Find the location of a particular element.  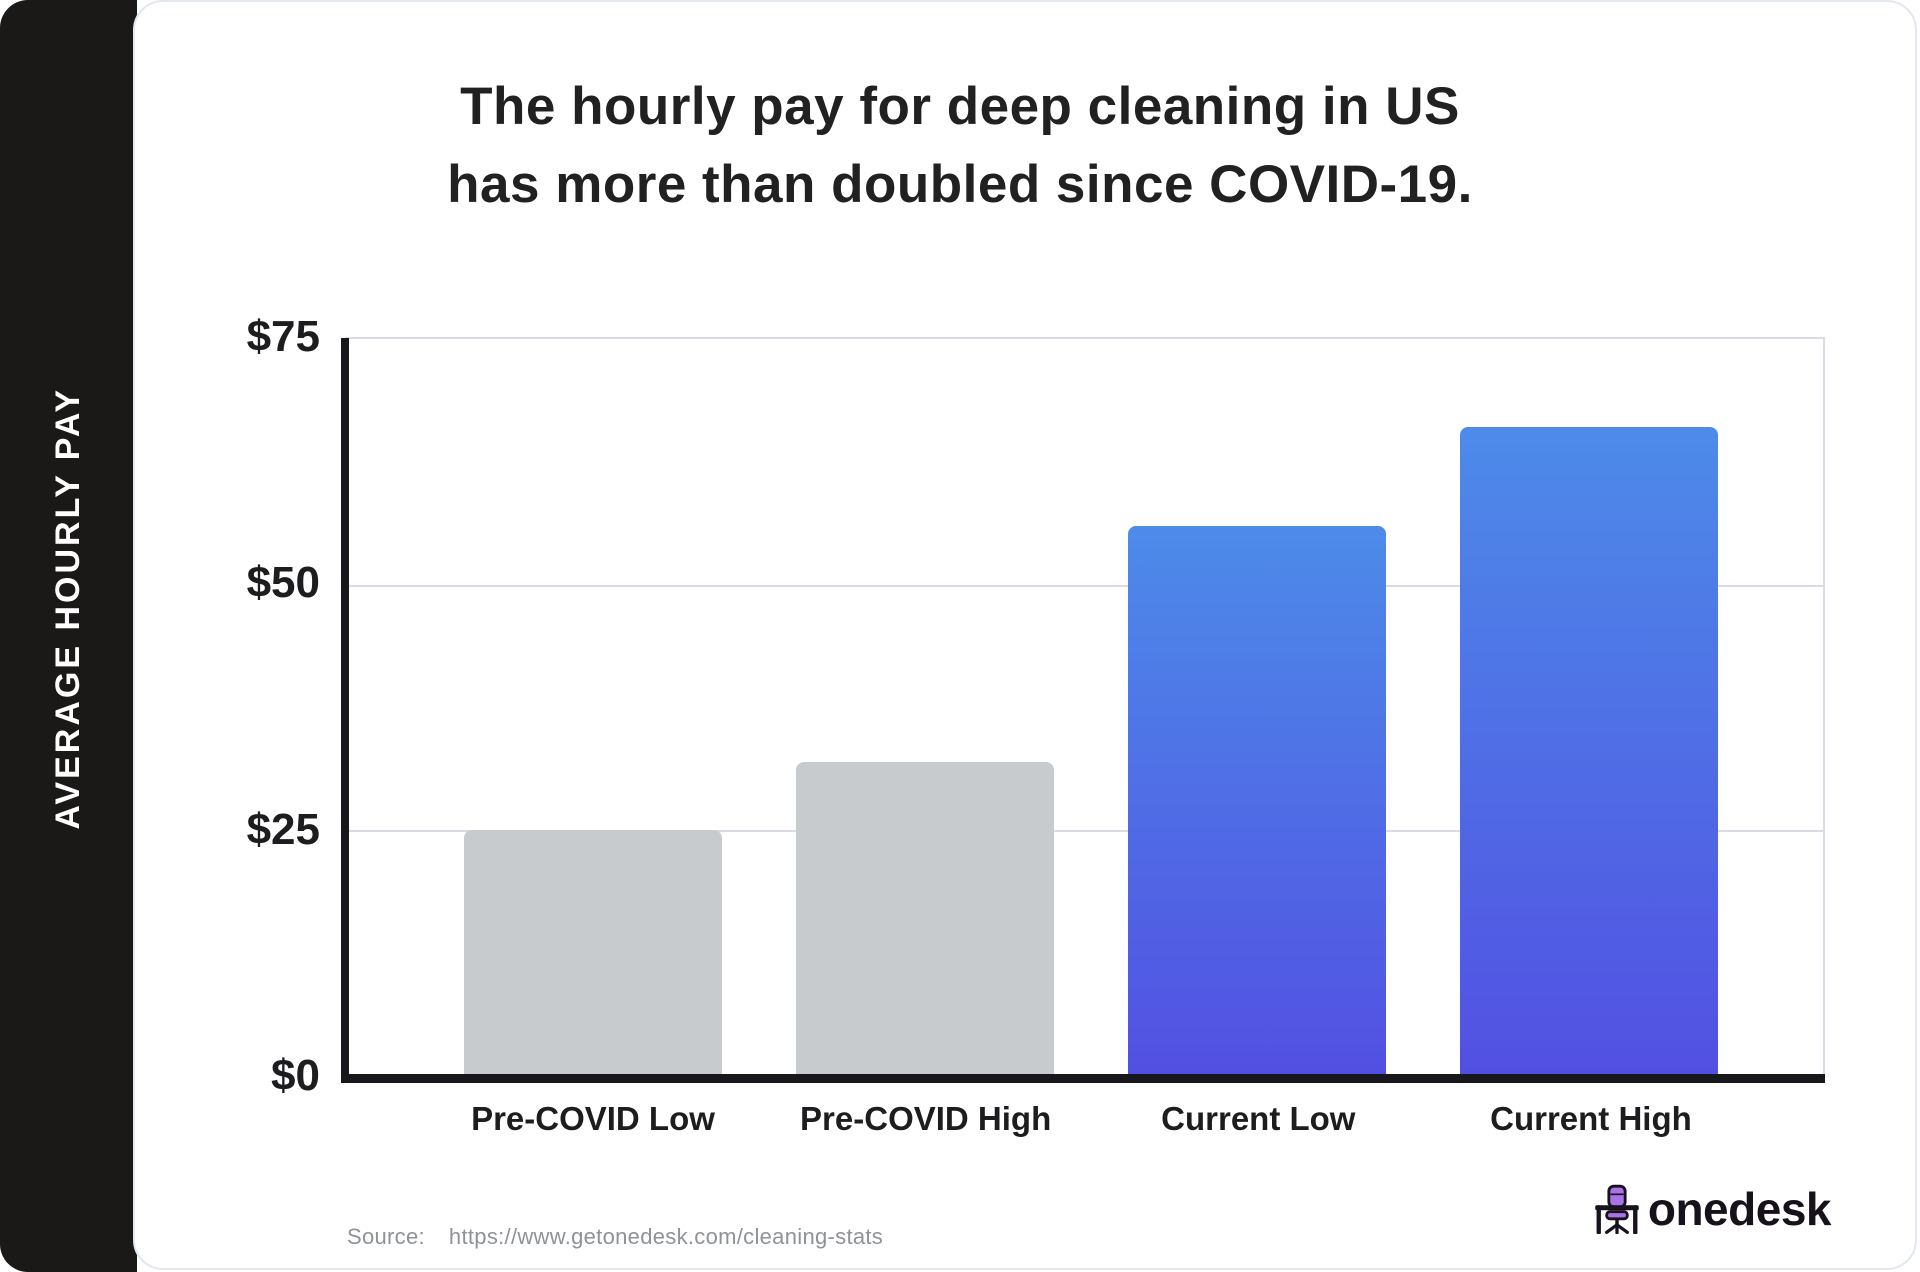

desk-chair-icon is located at coordinates (1617, 1209).